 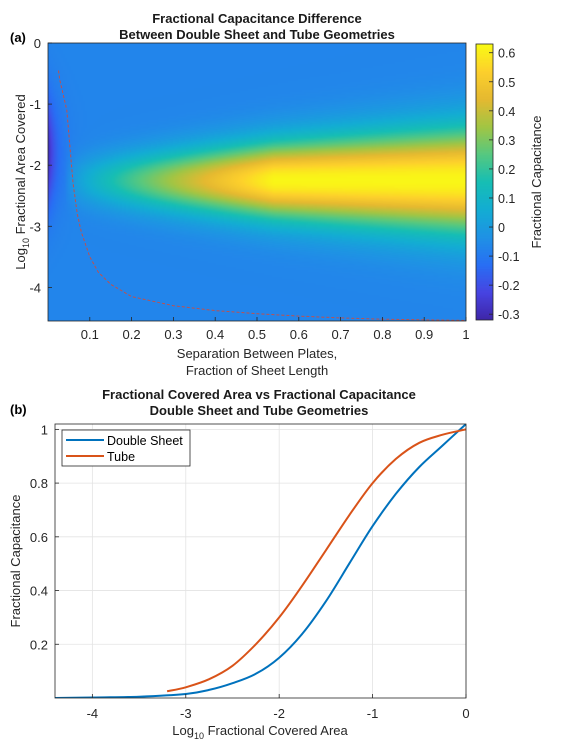 What do you see at coordinates (145, 441) in the screenshot?
I see `legend-label-double-sheet: Double Sheet` at bounding box center [145, 441].